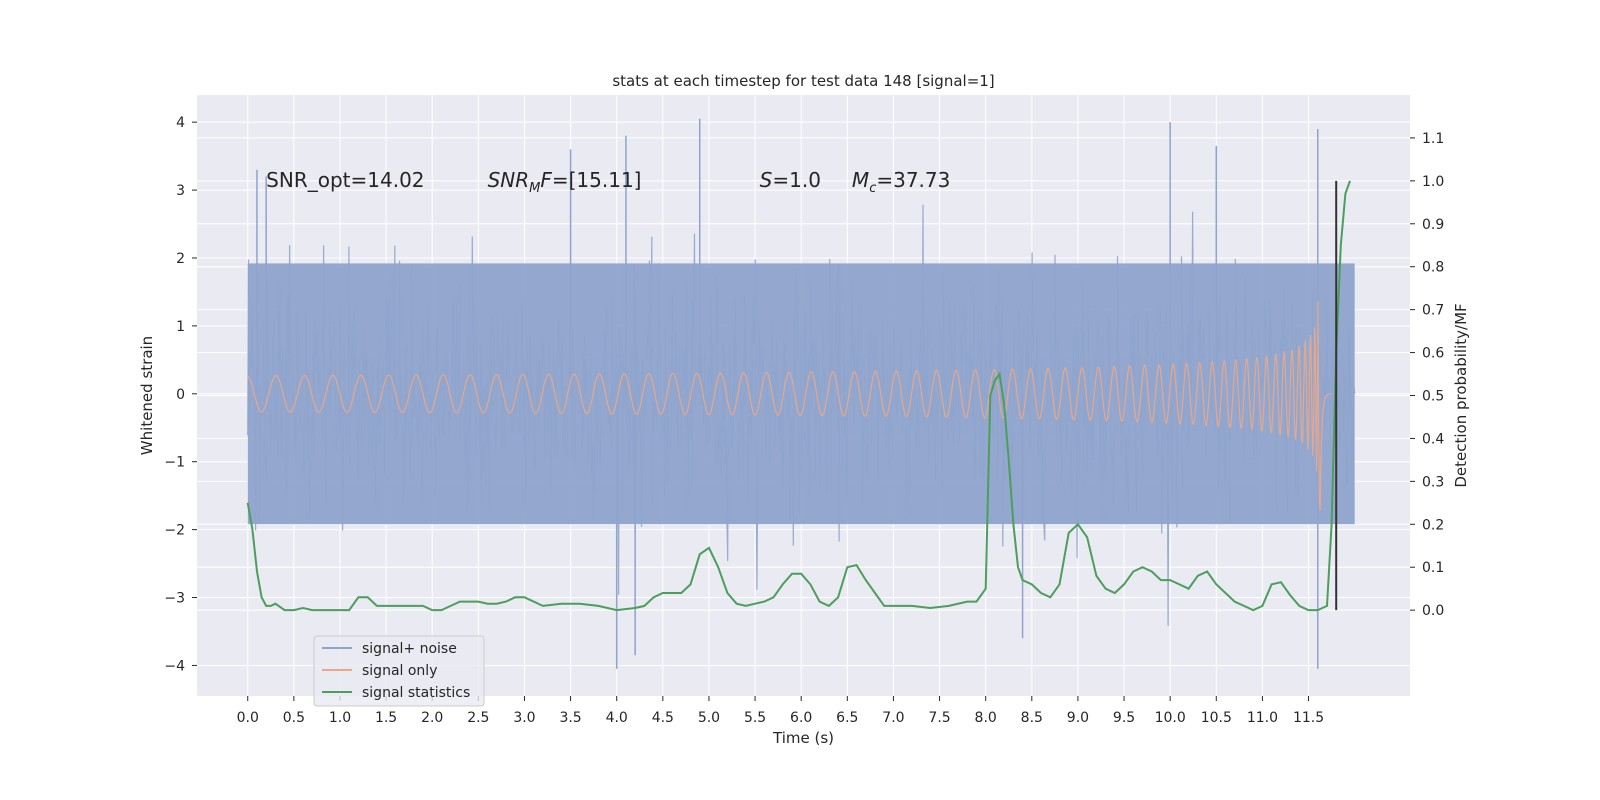 This screenshot has width=1600, height=800. I want to click on y-tick-label-right: 0.6, so click(1433, 354).